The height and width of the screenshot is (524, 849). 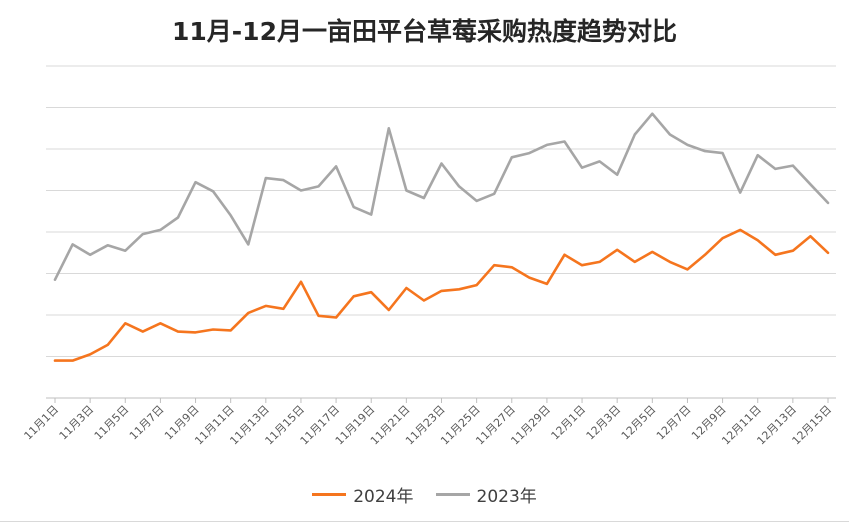 What do you see at coordinates (674, 423) in the screenshot?
I see `x-tick-label: 12月7日` at bounding box center [674, 423].